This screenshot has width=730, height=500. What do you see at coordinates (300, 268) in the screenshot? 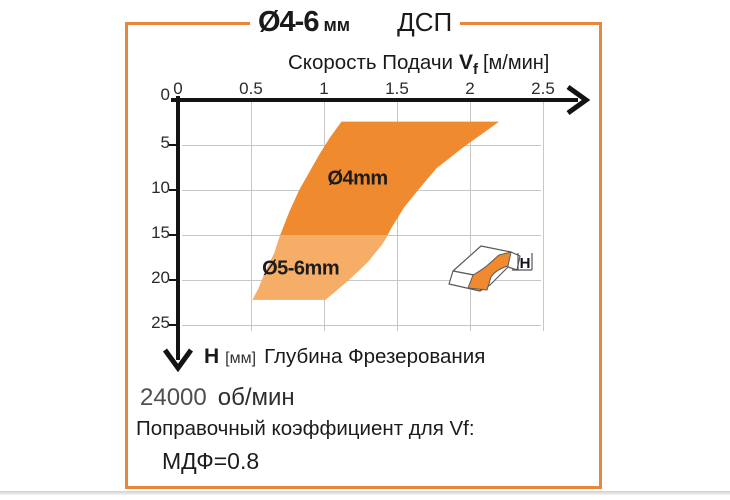
I see `band-region-label: Ø5-6mm` at bounding box center [300, 268].